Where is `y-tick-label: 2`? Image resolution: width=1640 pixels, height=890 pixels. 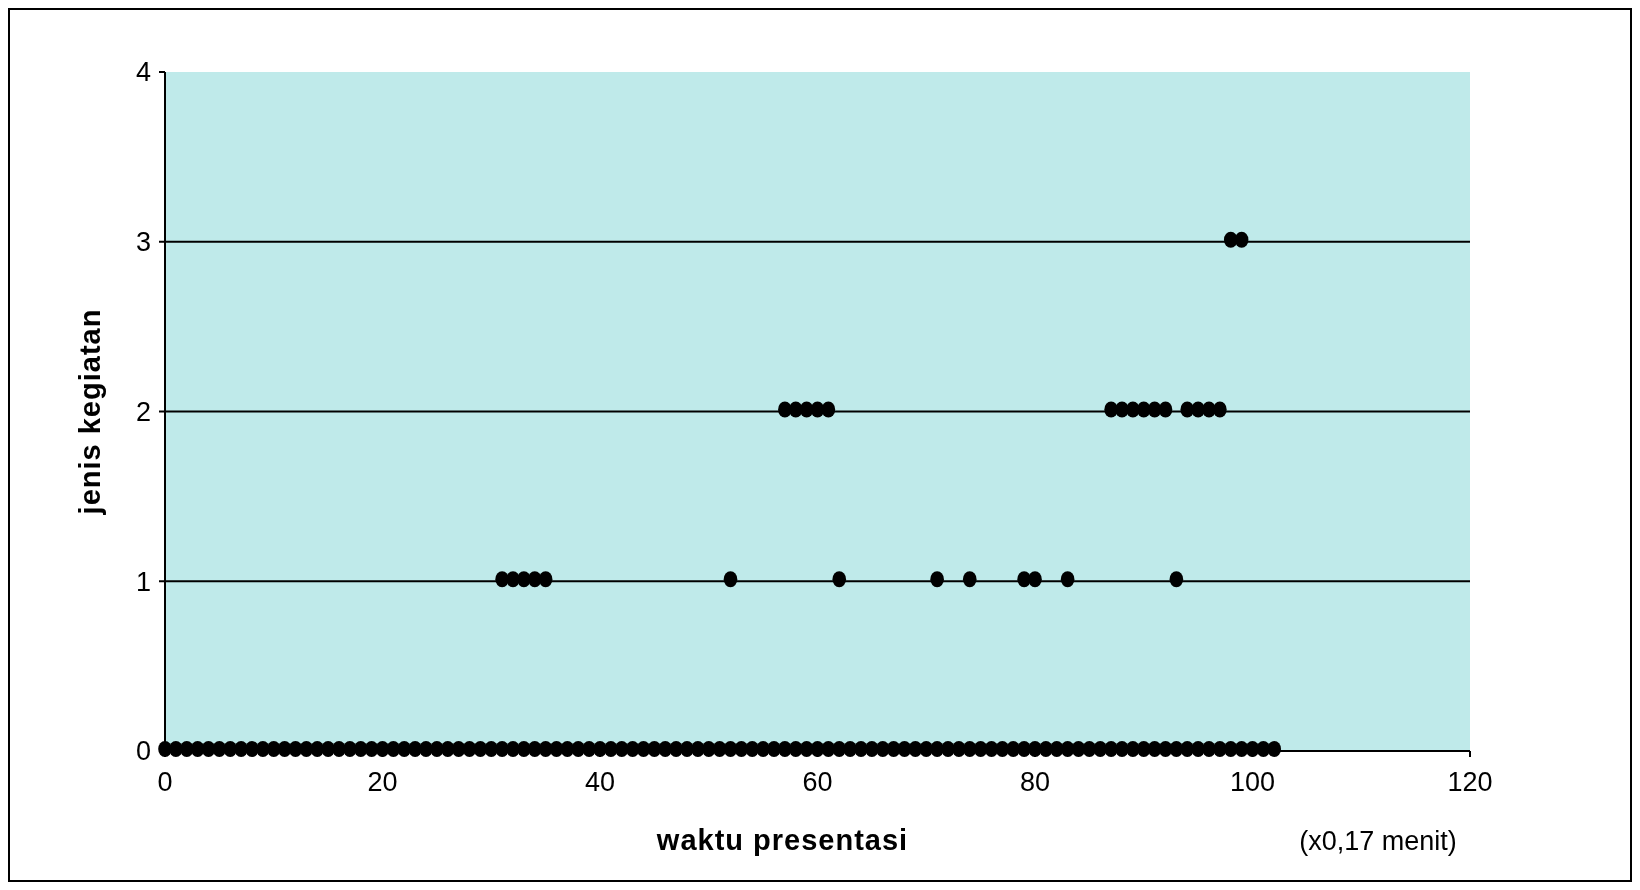 y-tick-label: 2 is located at coordinates (143, 411).